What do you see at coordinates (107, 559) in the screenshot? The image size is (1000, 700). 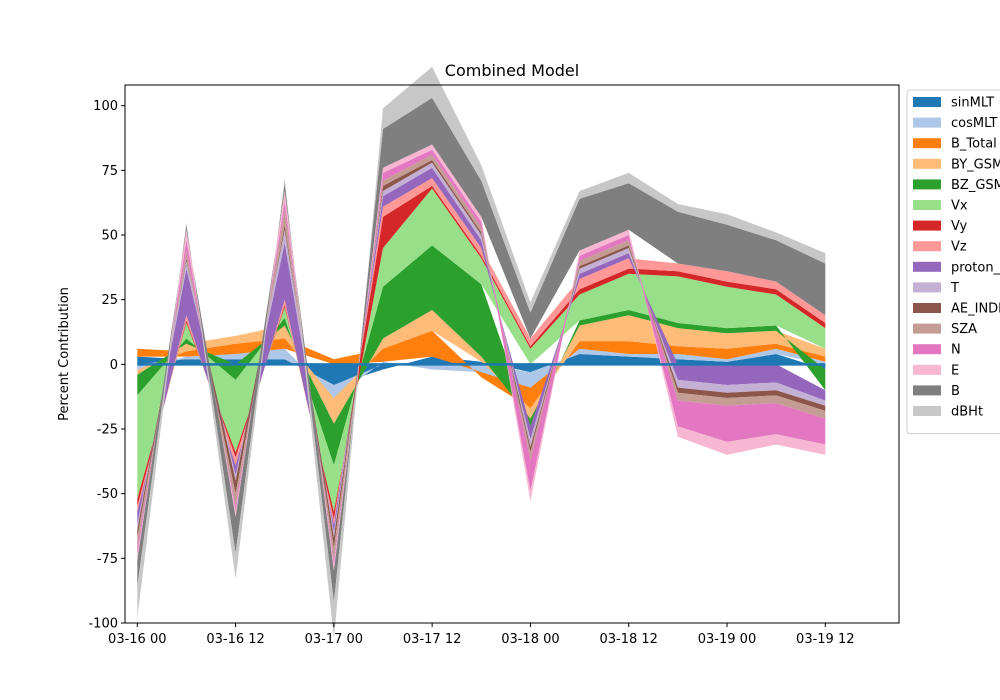 I see `y-tick-label: -75` at bounding box center [107, 559].